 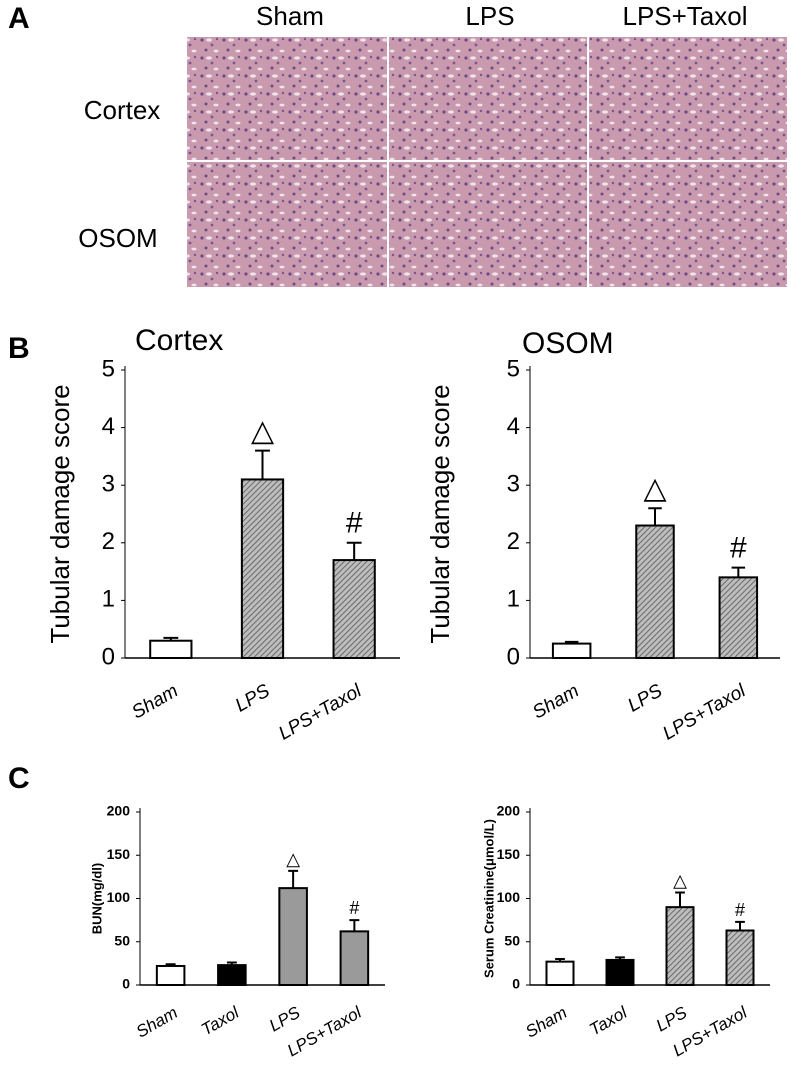 I want to click on row-label: Cortex, so click(x=122, y=110).